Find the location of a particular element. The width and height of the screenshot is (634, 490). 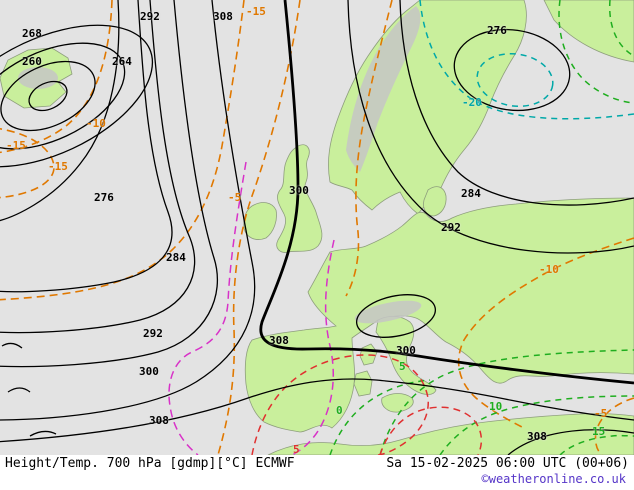

height-contour-inner is located at coordinates (48, 96).